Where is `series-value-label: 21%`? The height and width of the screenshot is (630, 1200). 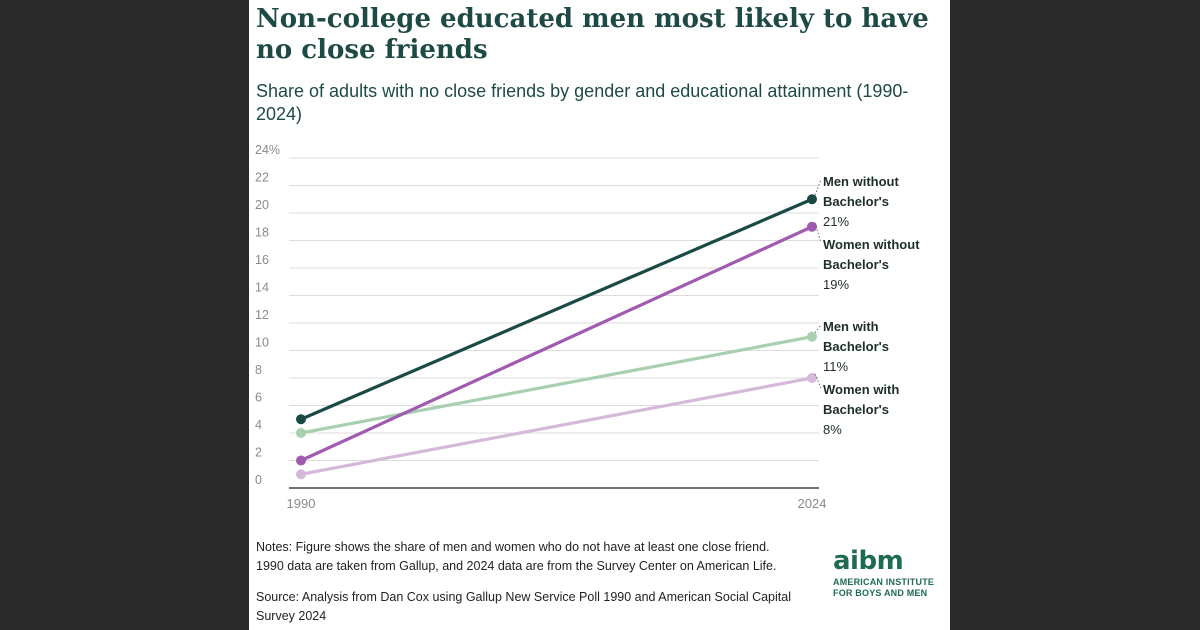 series-value-label: 21% is located at coordinates (836, 221).